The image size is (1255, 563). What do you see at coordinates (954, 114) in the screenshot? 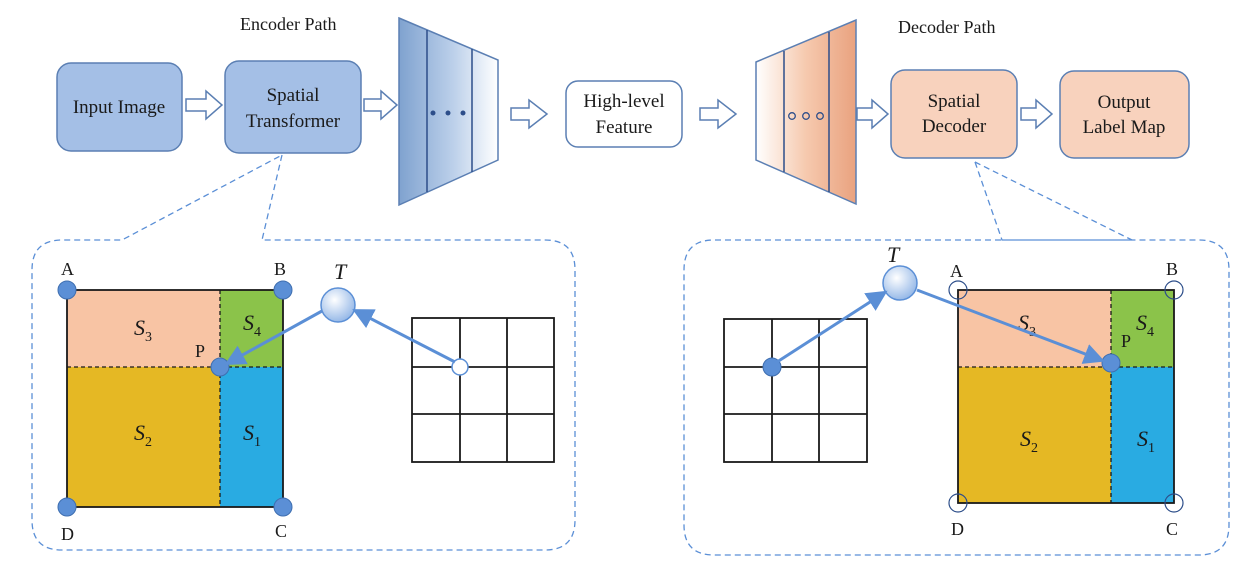
I see `spatial-decoder-box: Spatial Decoder` at bounding box center [954, 114].